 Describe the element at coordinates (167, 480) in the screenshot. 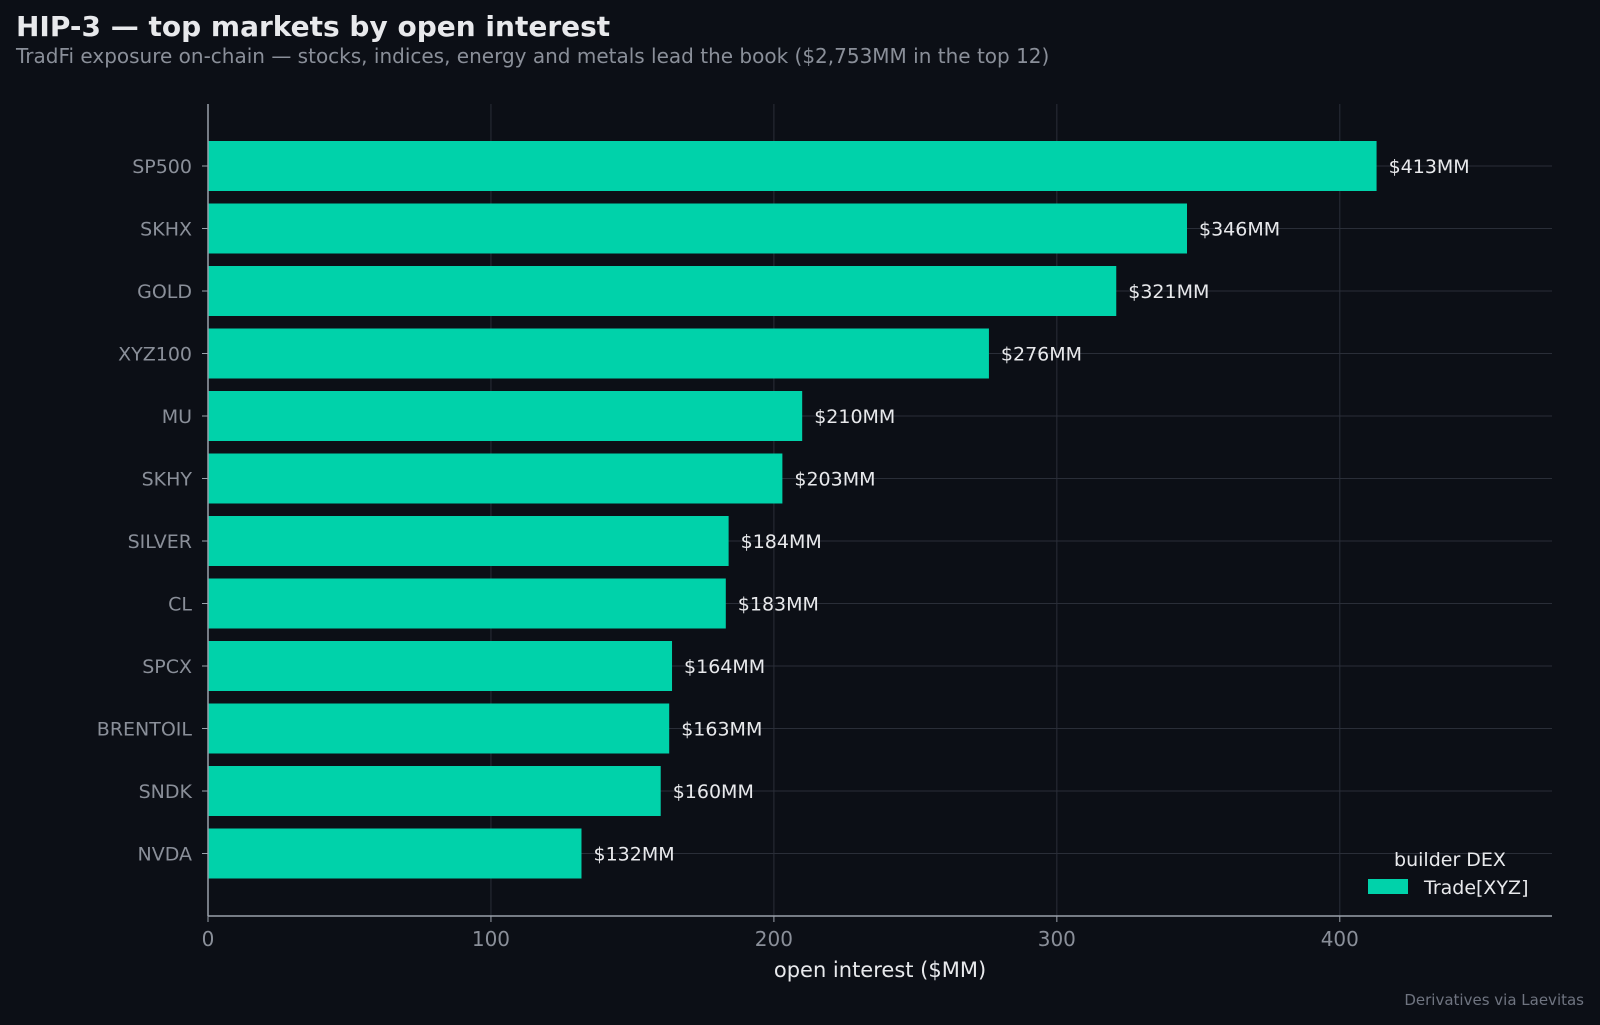

I see `y-tick-label: SKHY` at that location.